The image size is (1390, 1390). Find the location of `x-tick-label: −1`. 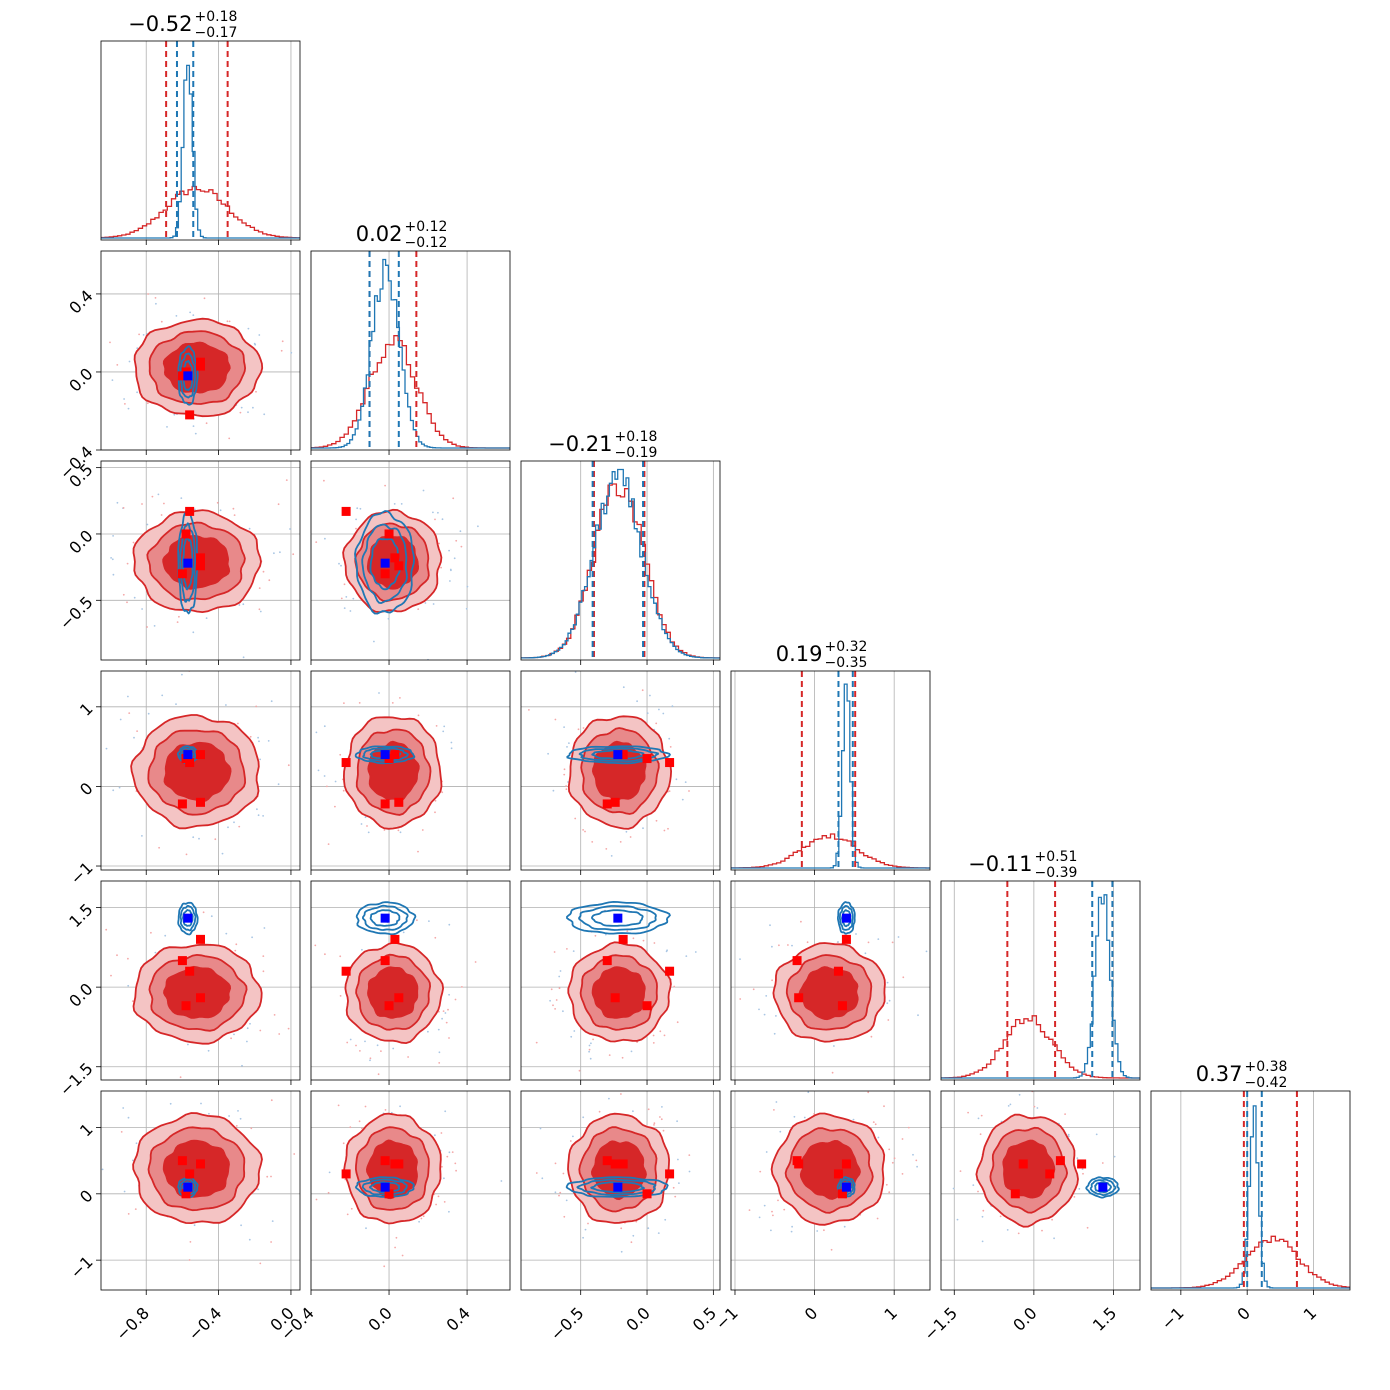

x-tick-label: −1 is located at coordinates (727, 1318).